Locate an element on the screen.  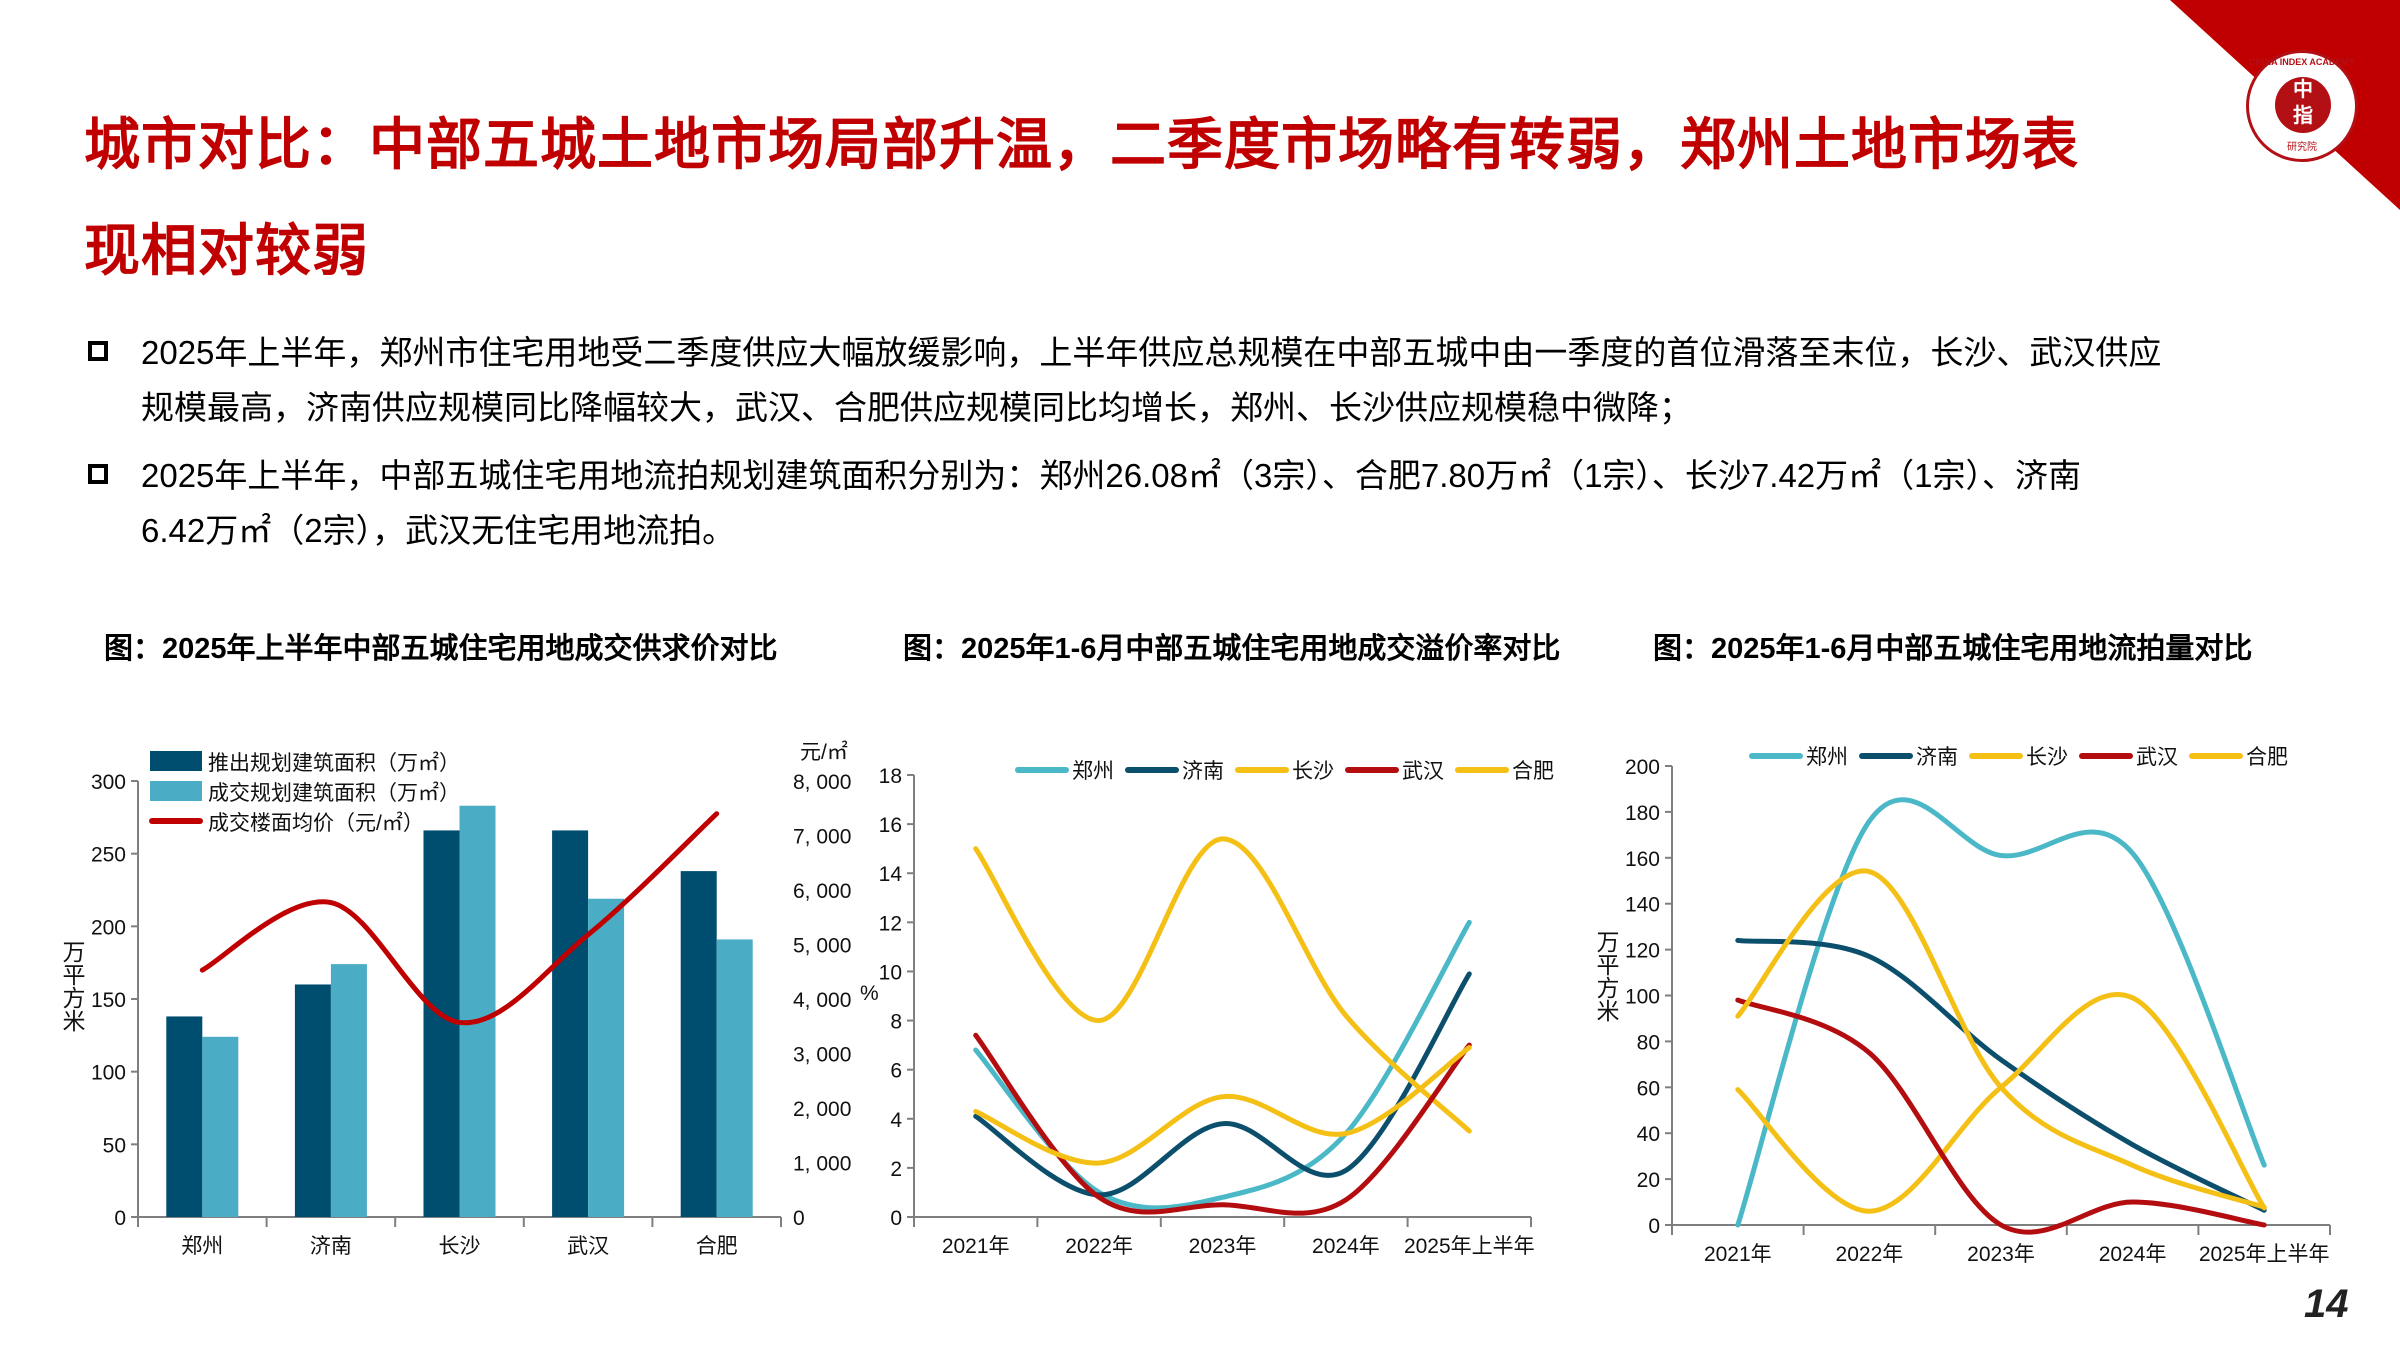
y-tick-label: 2 is located at coordinates (896, 1169).